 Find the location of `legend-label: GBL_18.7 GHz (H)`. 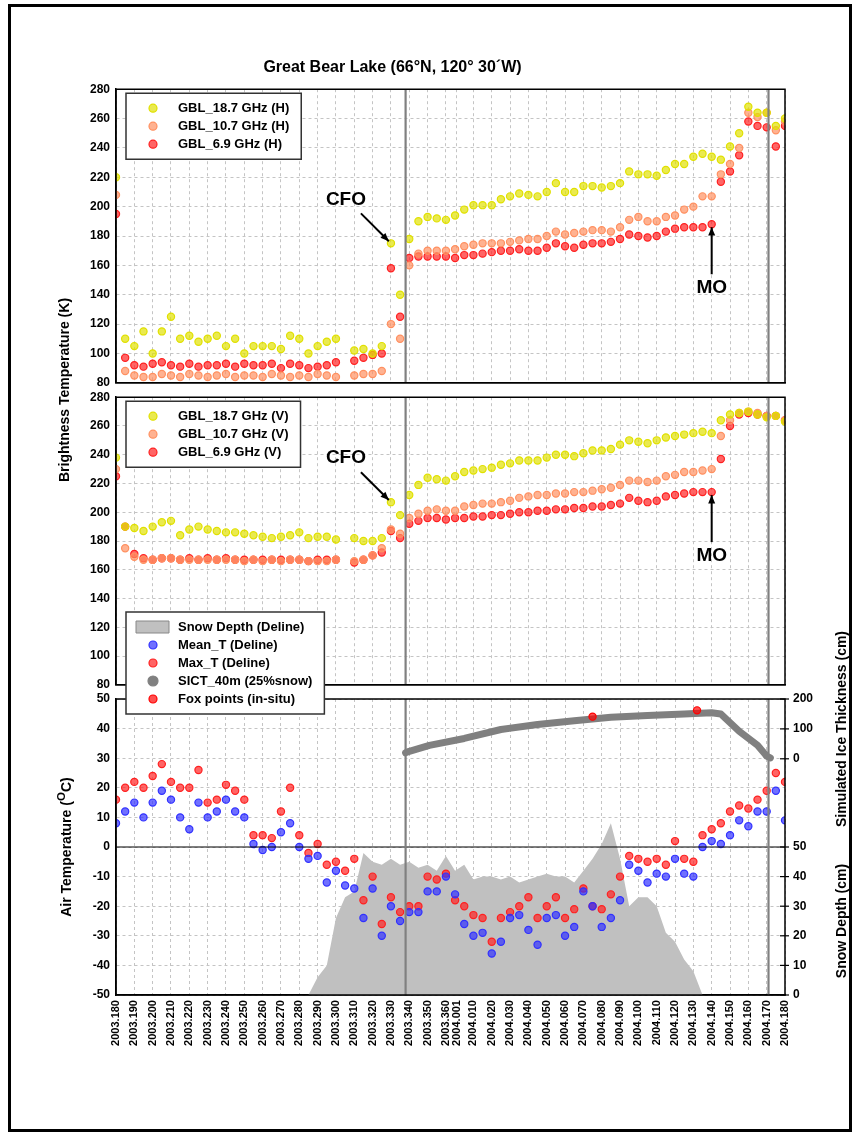

legend-label: GBL_18.7 GHz (H) is located at coordinates (234, 107).